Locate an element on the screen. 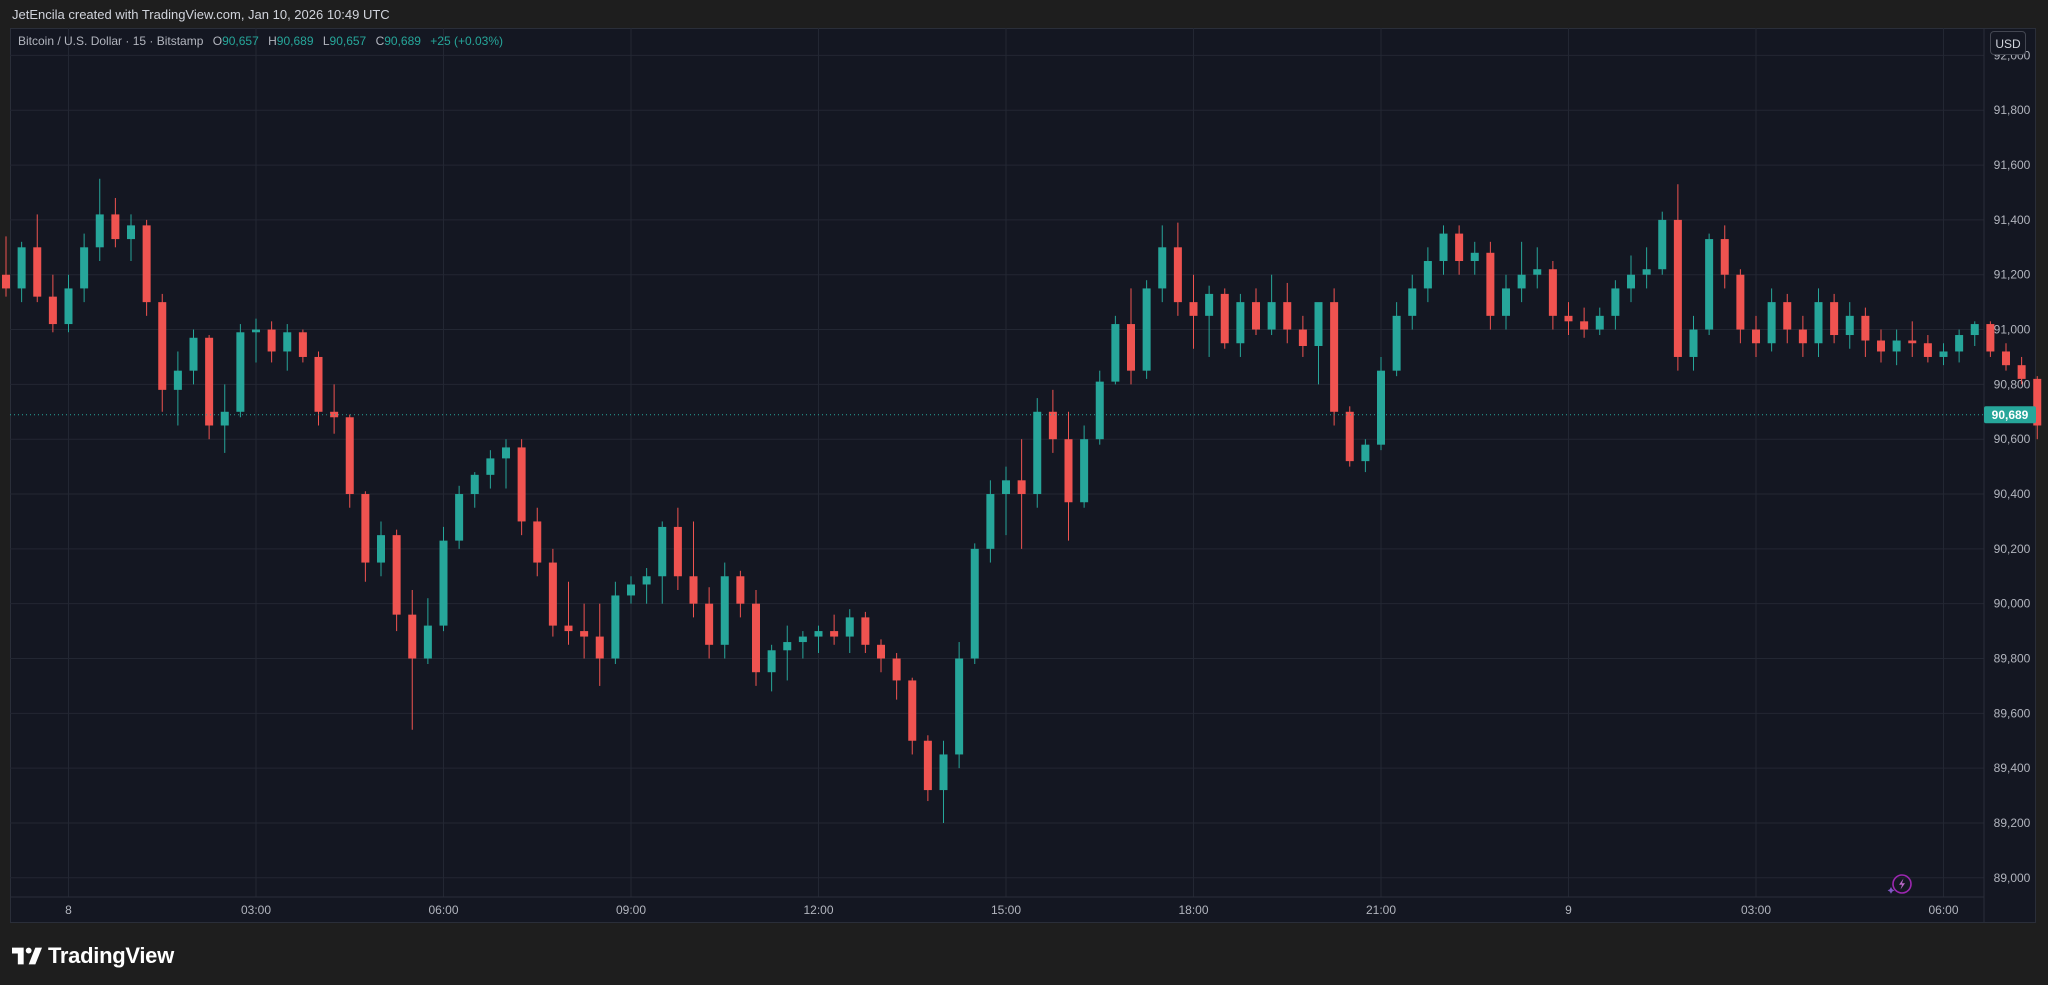  symbol-title: Bitcoin / U.S. Dollar · 15 · Bitstamp is located at coordinates (111, 41).